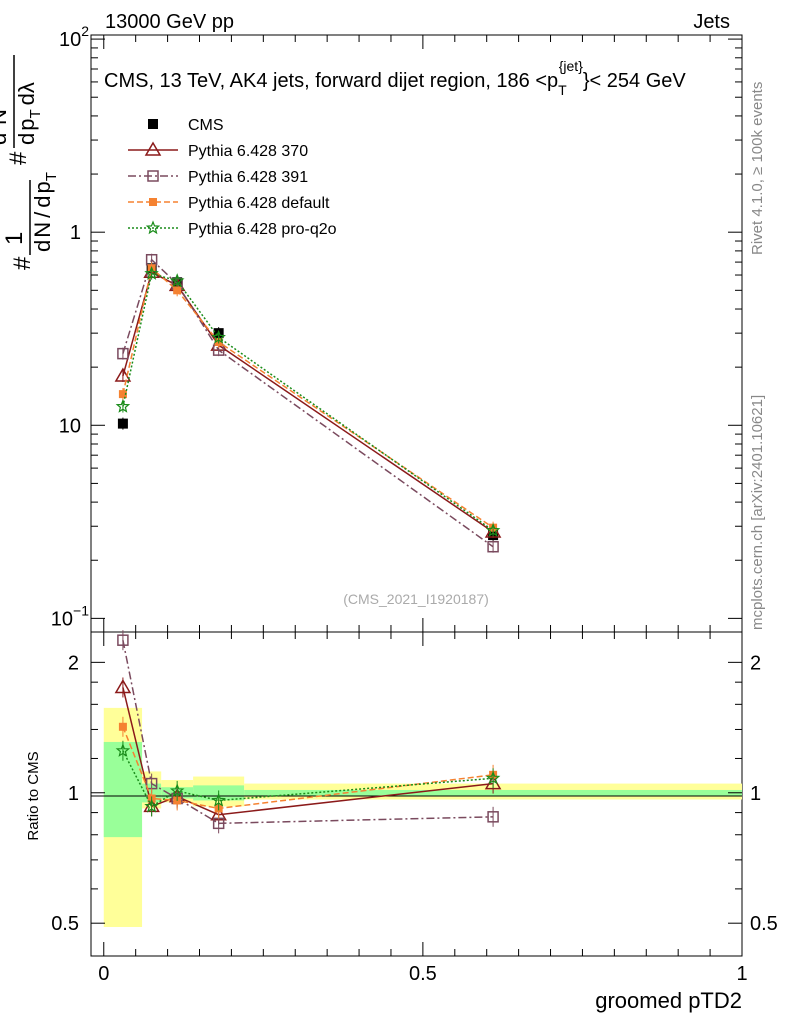  What do you see at coordinates (81, 610) in the screenshot?
I see `main-ytick-exp: −1` at bounding box center [81, 610].